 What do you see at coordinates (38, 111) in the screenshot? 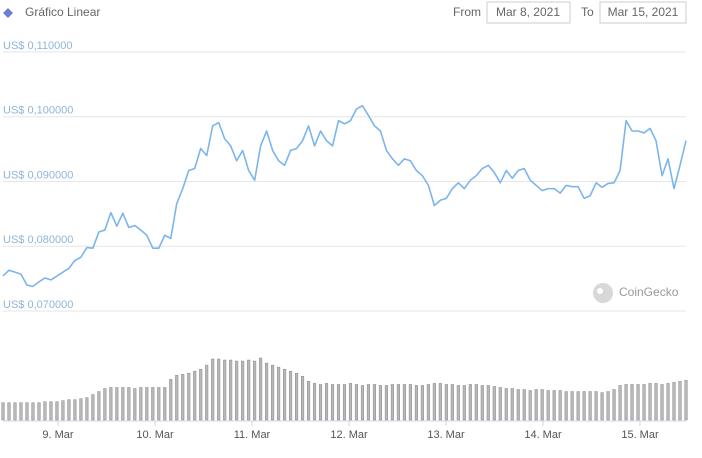
I see `y-tick-label: US$ 0,100000` at bounding box center [38, 111].